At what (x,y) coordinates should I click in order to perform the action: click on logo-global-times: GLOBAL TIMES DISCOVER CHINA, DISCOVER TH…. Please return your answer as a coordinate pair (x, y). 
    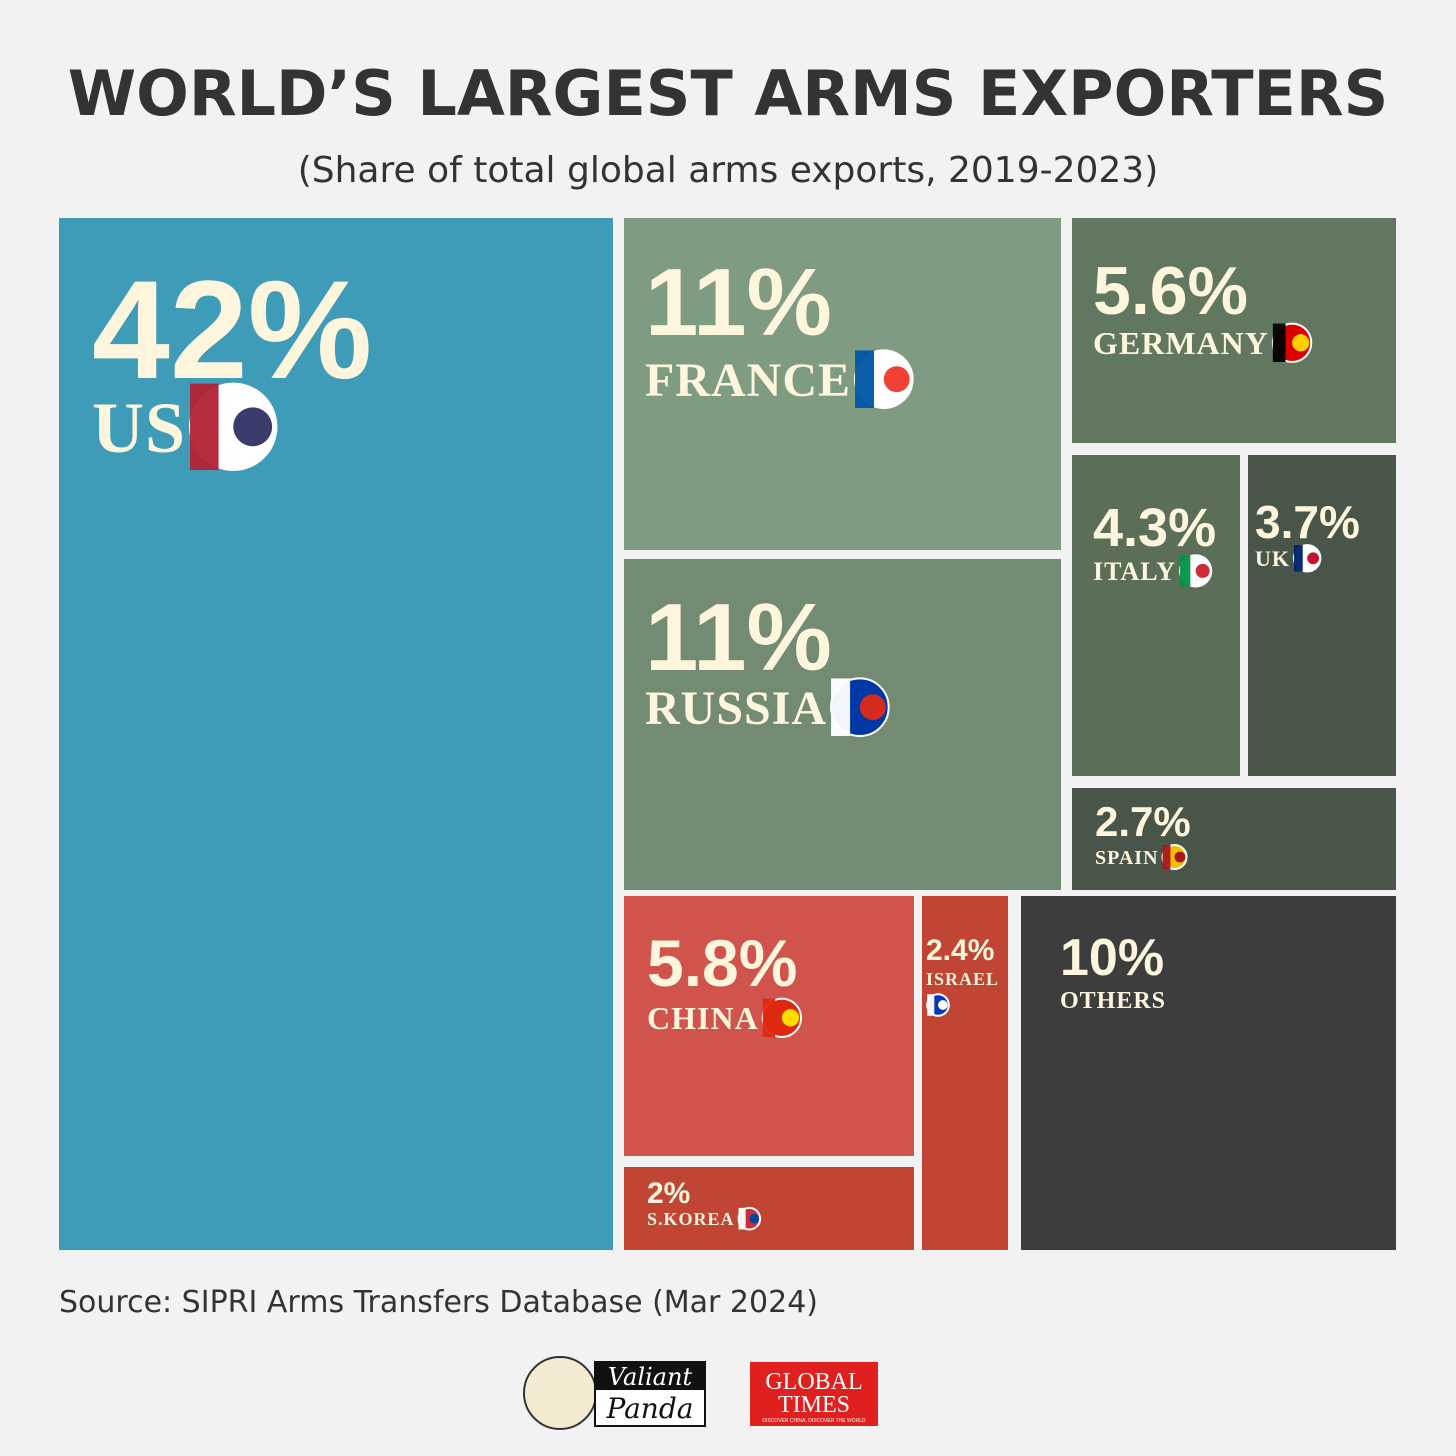
    Looking at the image, I should click on (814, 1394).